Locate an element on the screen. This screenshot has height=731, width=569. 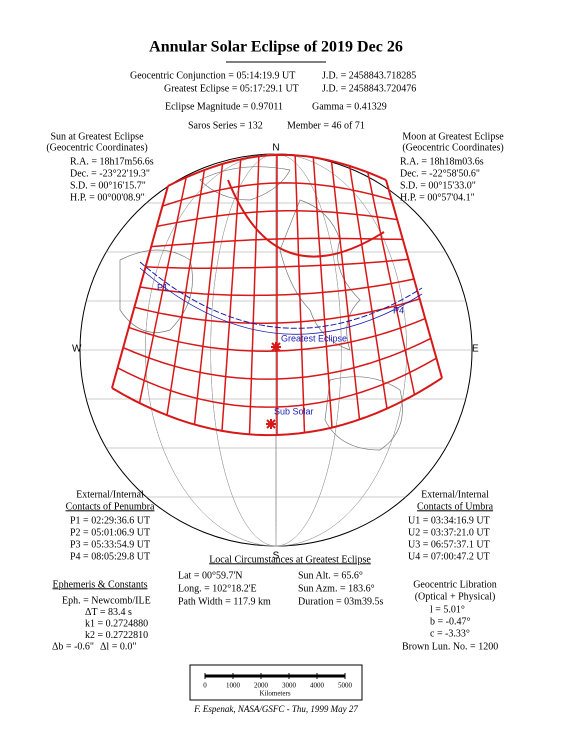
map-label: Greatest Eclipse is located at coordinates (314, 338).